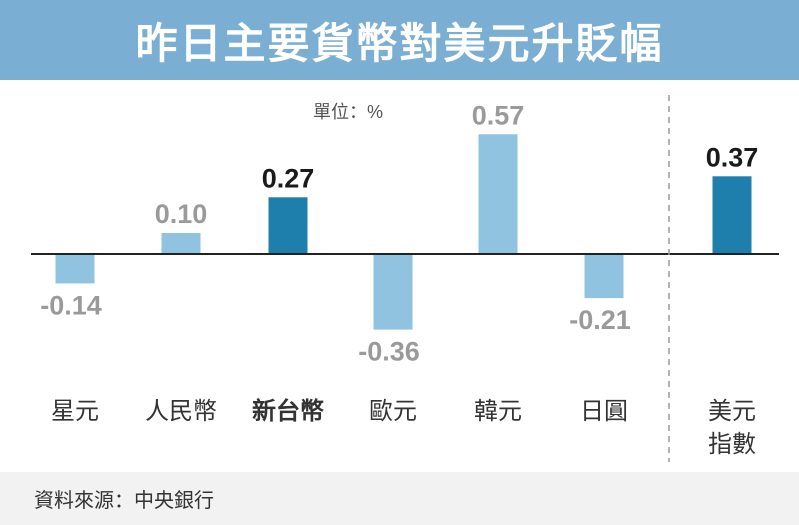 The height and width of the screenshot is (525, 799). I want to click on chart-title: 昨日主要貨幣對美元升貶幅, so click(399, 43).